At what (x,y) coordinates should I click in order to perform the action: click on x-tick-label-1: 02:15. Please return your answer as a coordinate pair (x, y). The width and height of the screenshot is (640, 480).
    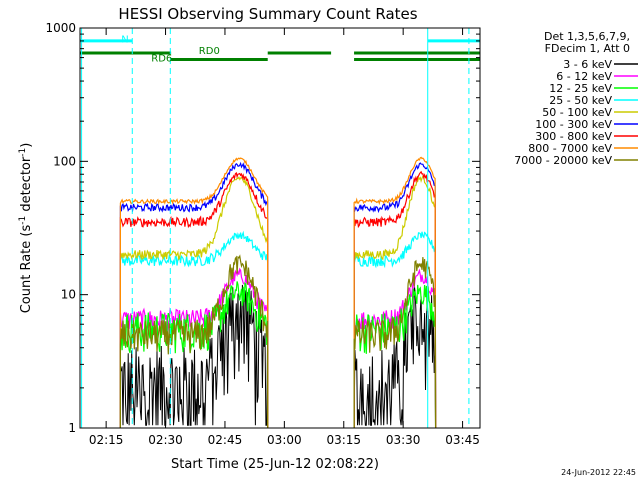
    Looking at the image, I should click on (106, 440).